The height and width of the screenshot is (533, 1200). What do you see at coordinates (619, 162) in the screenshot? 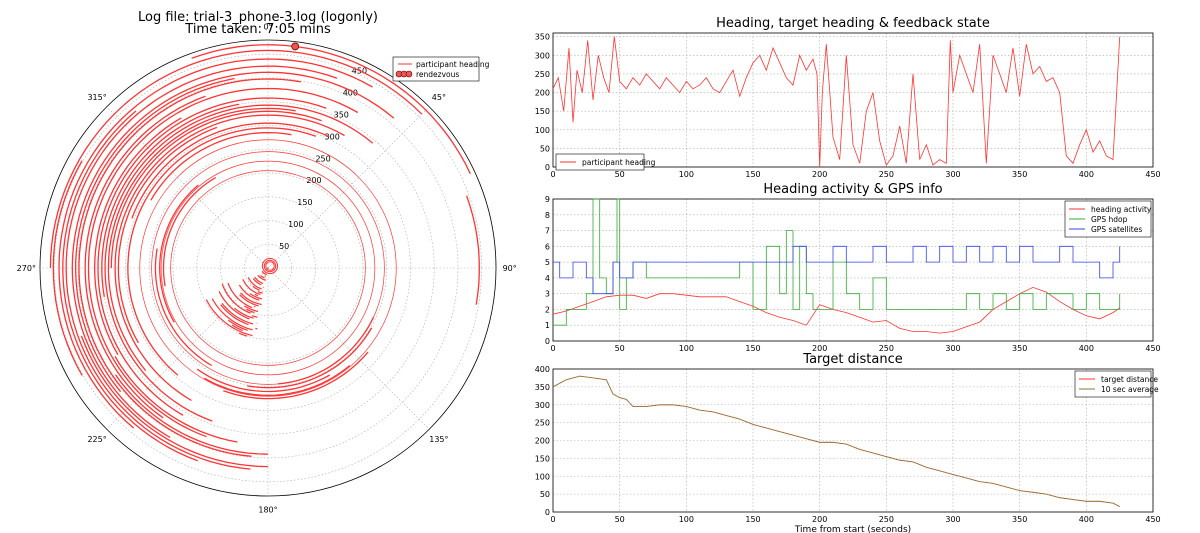
I see `heading-legend-label: participant heading` at bounding box center [619, 162].